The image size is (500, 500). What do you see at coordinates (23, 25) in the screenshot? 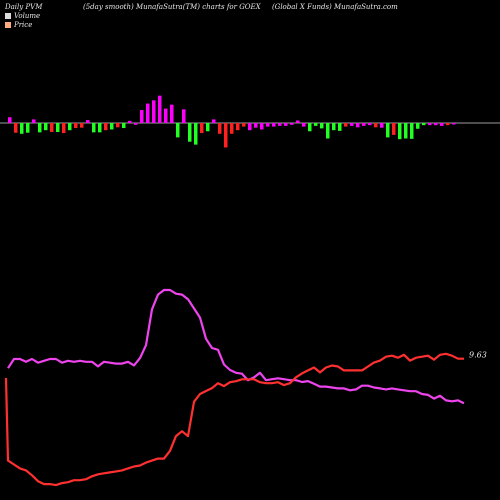
I see `legend-price-label: Price` at bounding box center [23, 25].